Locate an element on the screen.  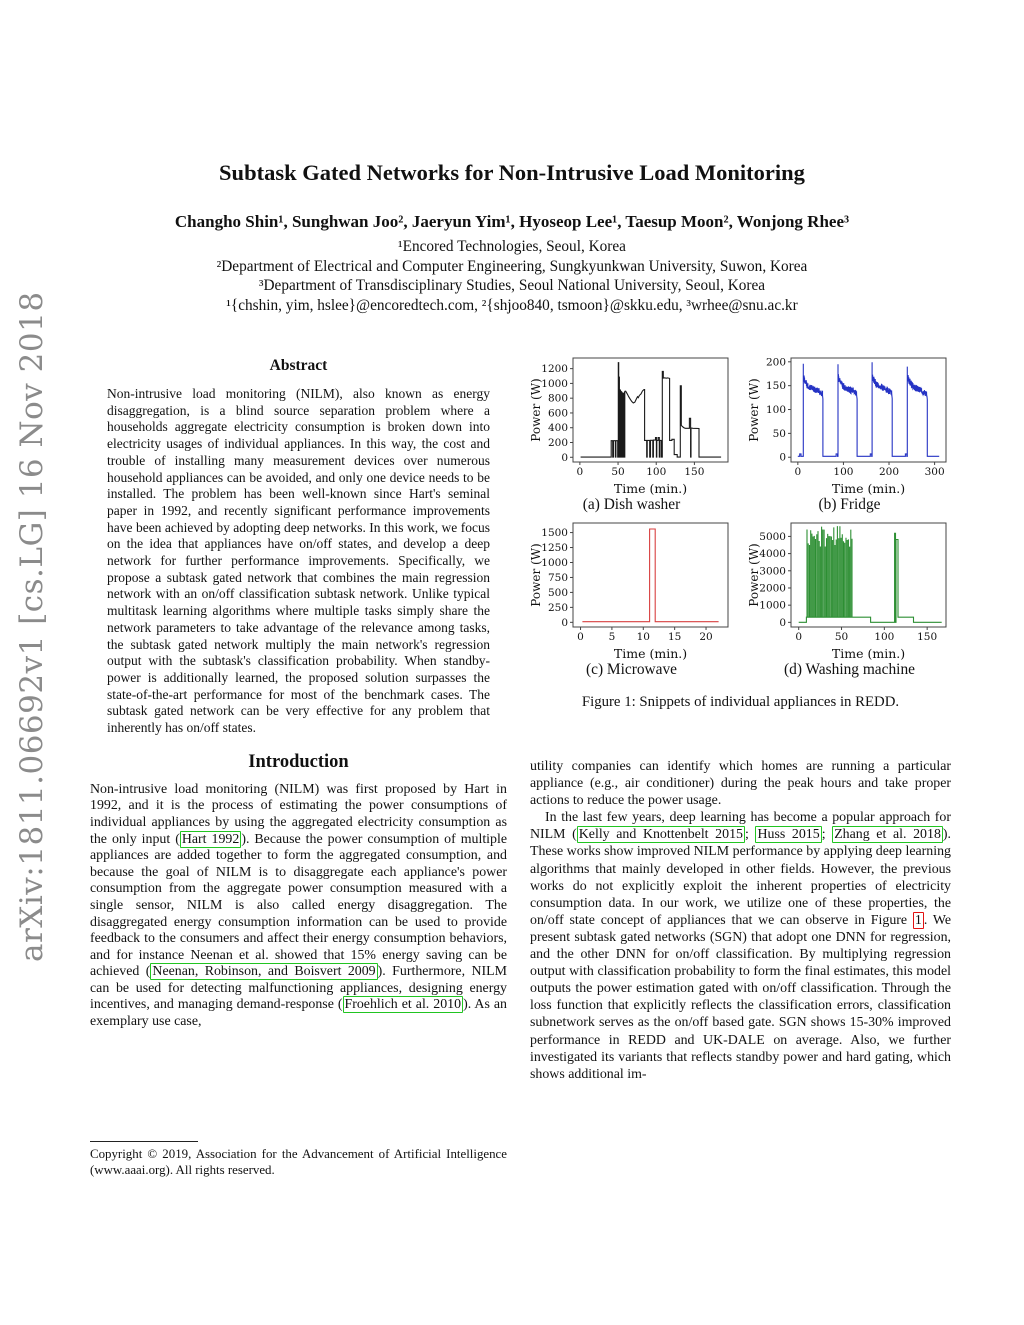
subcaption-fridge: (b) Fridge is located at coordinates (849, 504).